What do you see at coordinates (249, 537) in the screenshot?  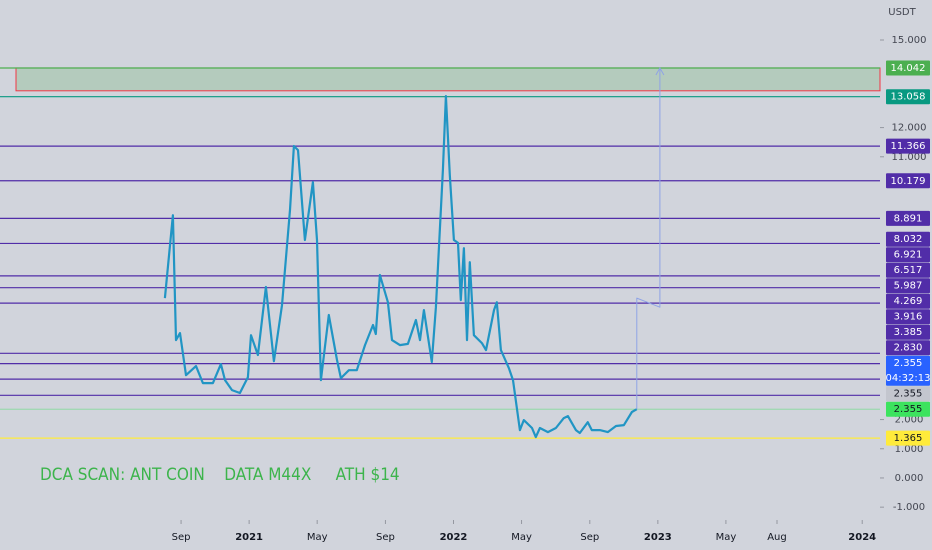 I see `x-tick-label: 2021` at bounding box center [249, 537].